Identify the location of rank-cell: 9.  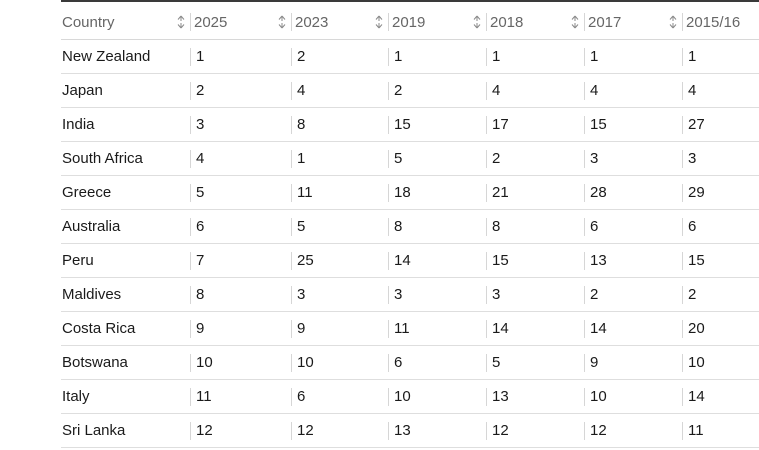
(339, 328).